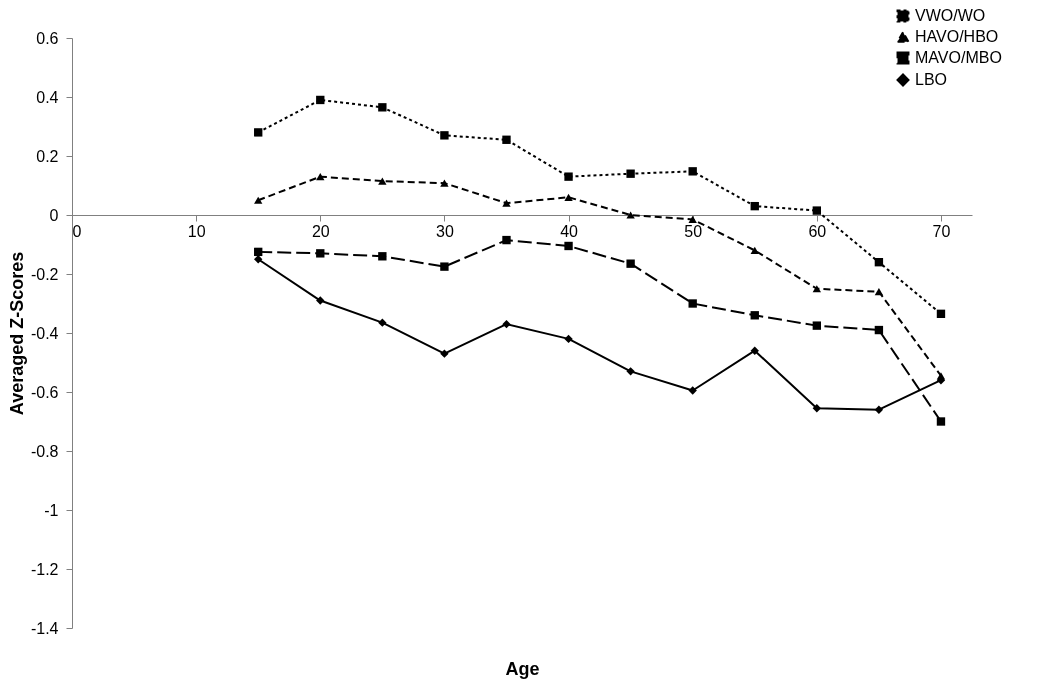 Image resolution: width=1047 pixels, height=683 pixels. What do you see at coordinates (16, 333) in the screenshot?
I see `y-axis-title: Averaged Z-Scores` at bounding box center [16, 333].